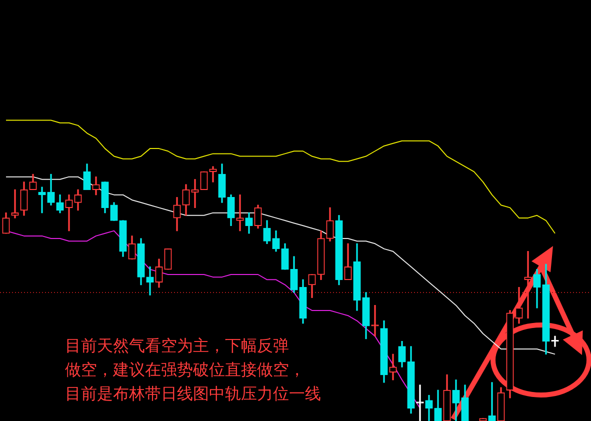 Image resolution: width=591 pixels, height=421 pixels. Describe the element at coordinates (177, 346) in the screenshot. I see `annotation: 目前天然气看空为主，下幅反弹` at that location.